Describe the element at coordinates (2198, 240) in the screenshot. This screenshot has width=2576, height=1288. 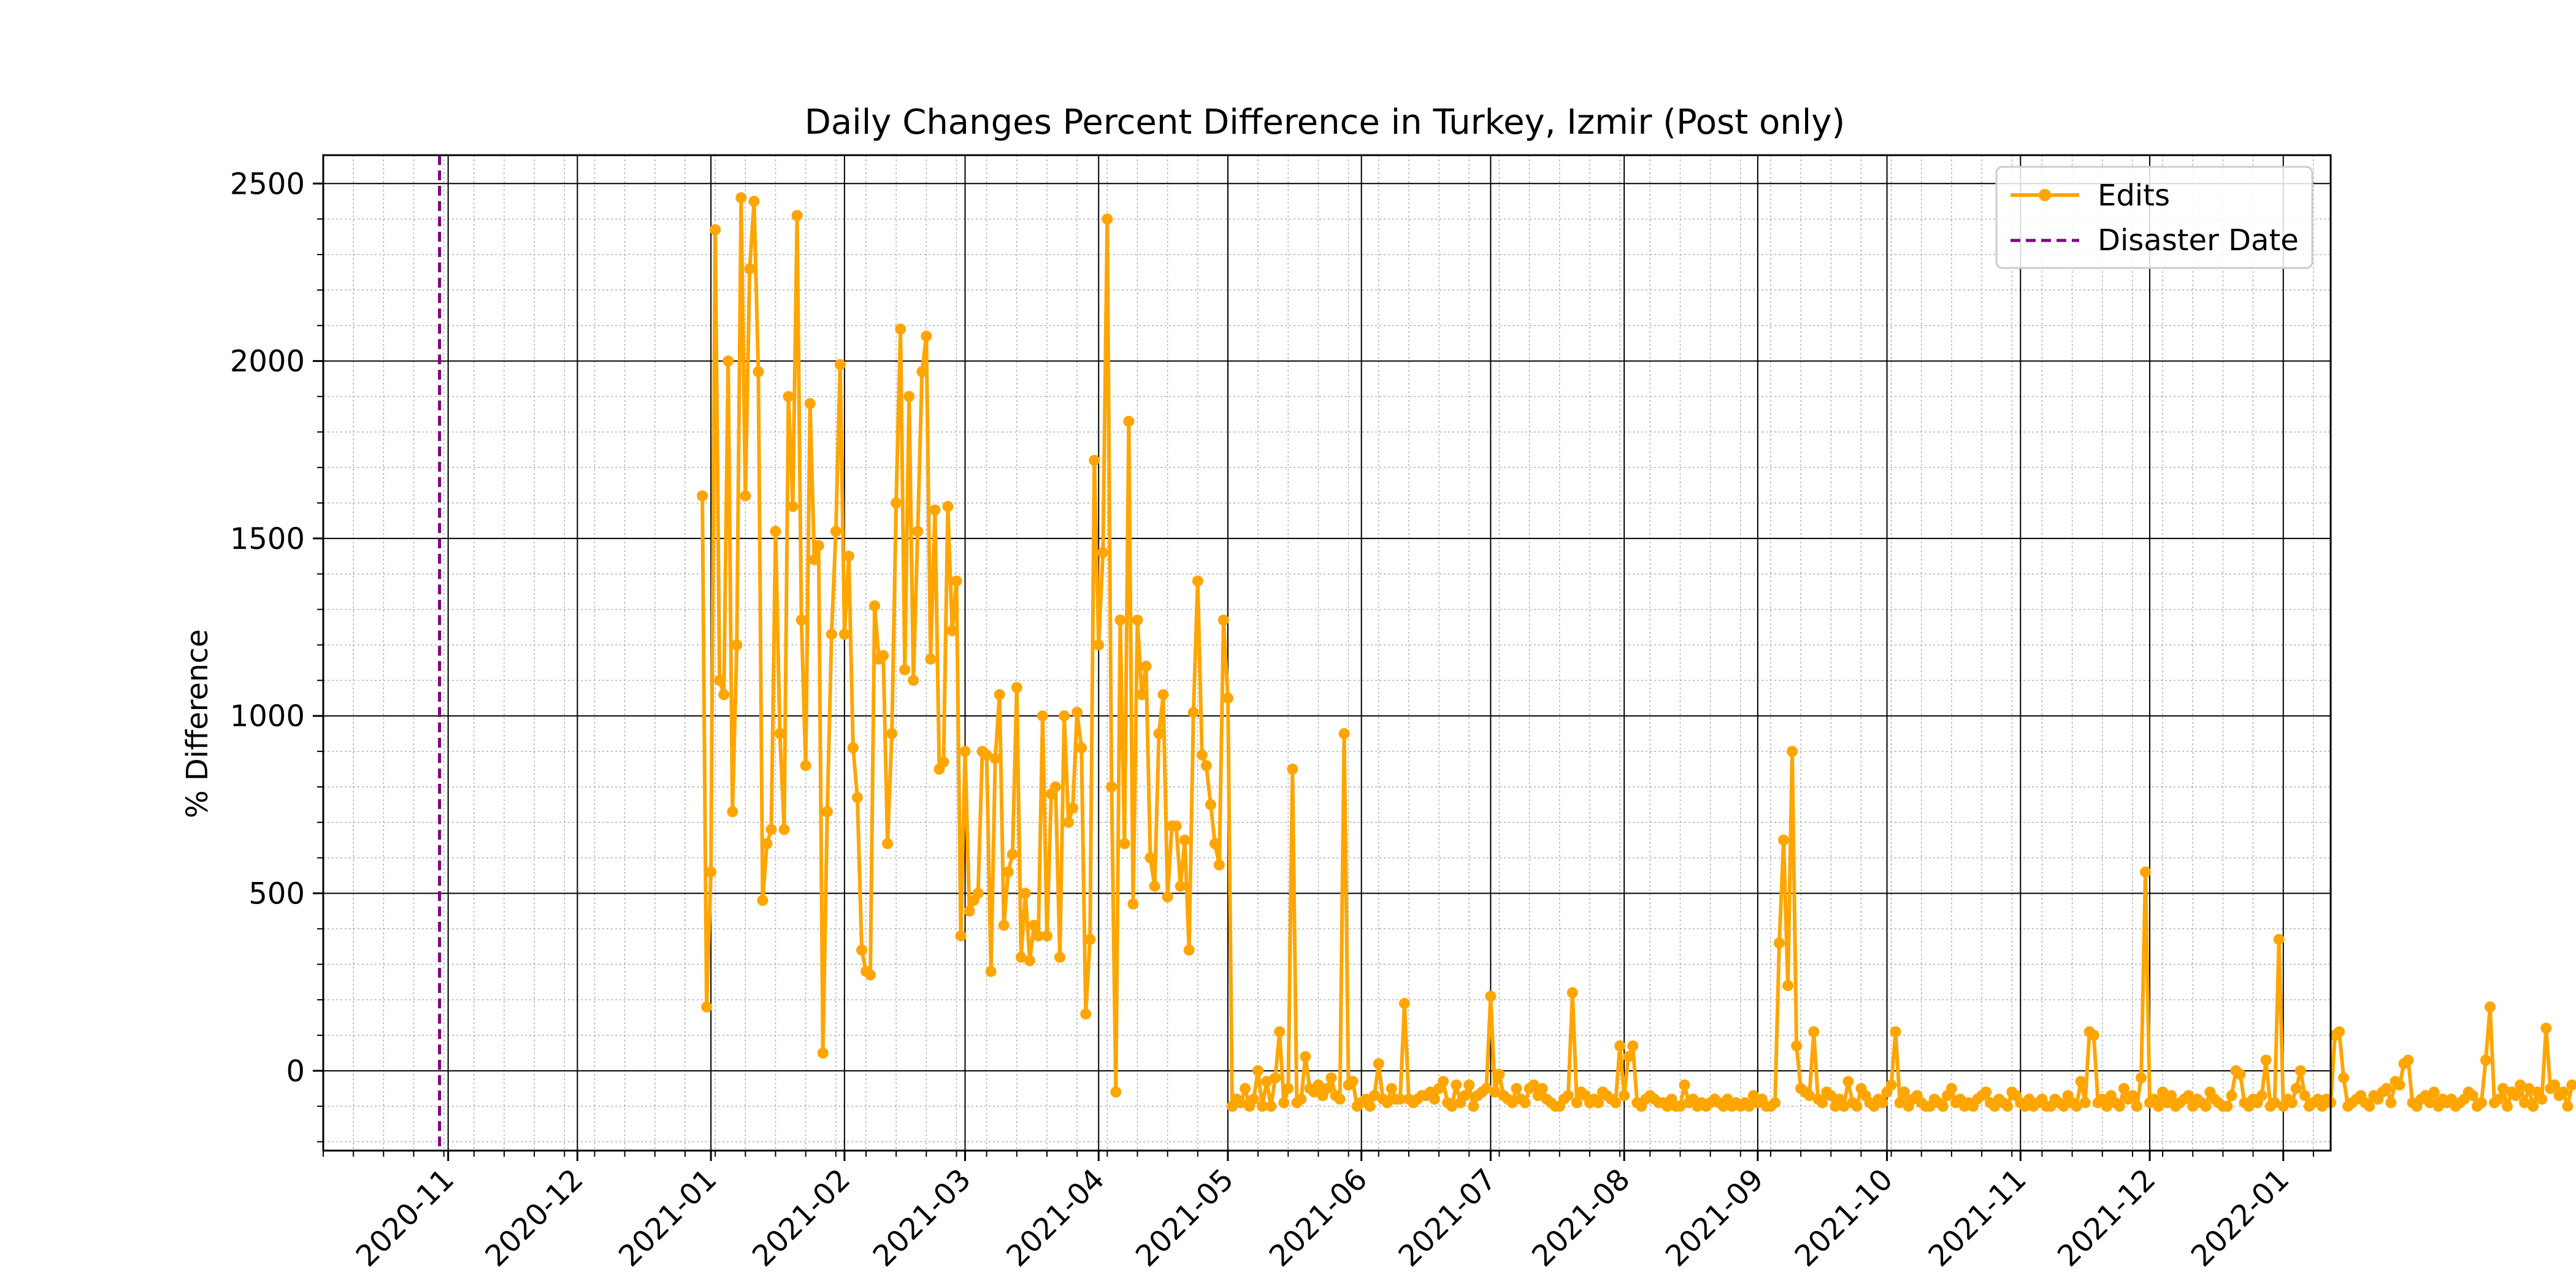
I see `legend-disaster-label: Disaster Date` at that location.